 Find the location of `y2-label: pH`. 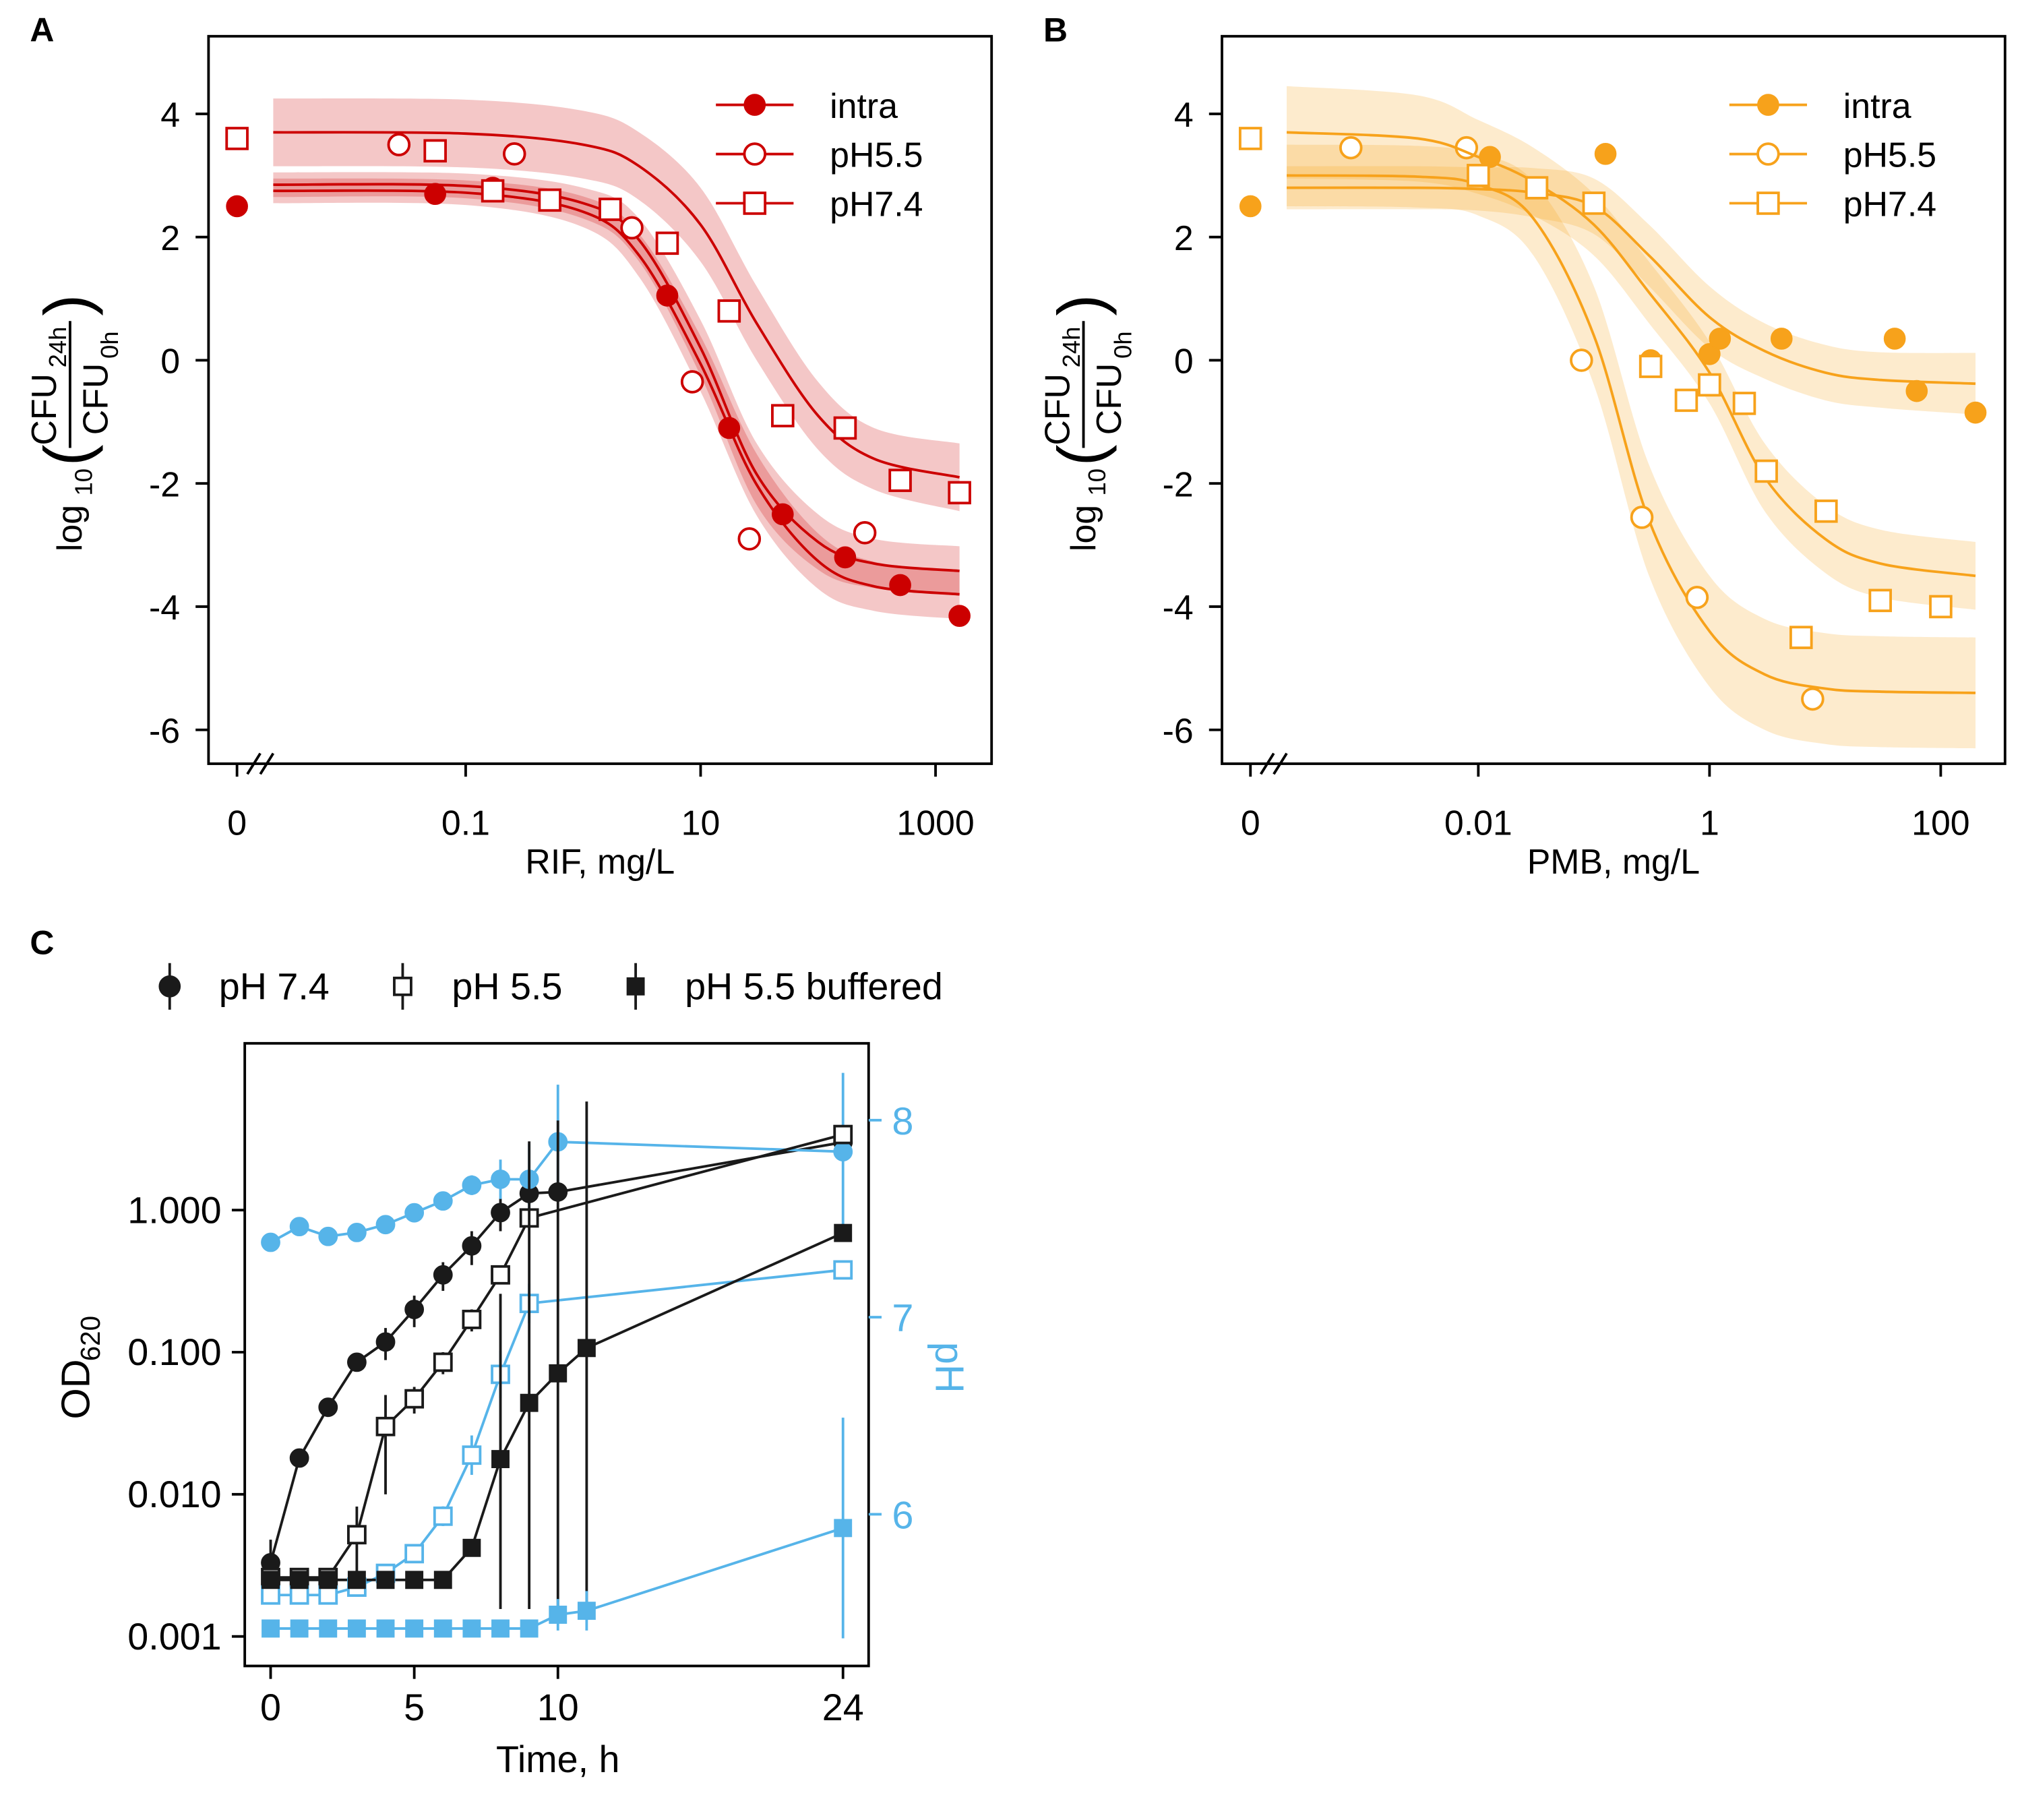

y2-label: pH is located at coordinates (950, 1367).